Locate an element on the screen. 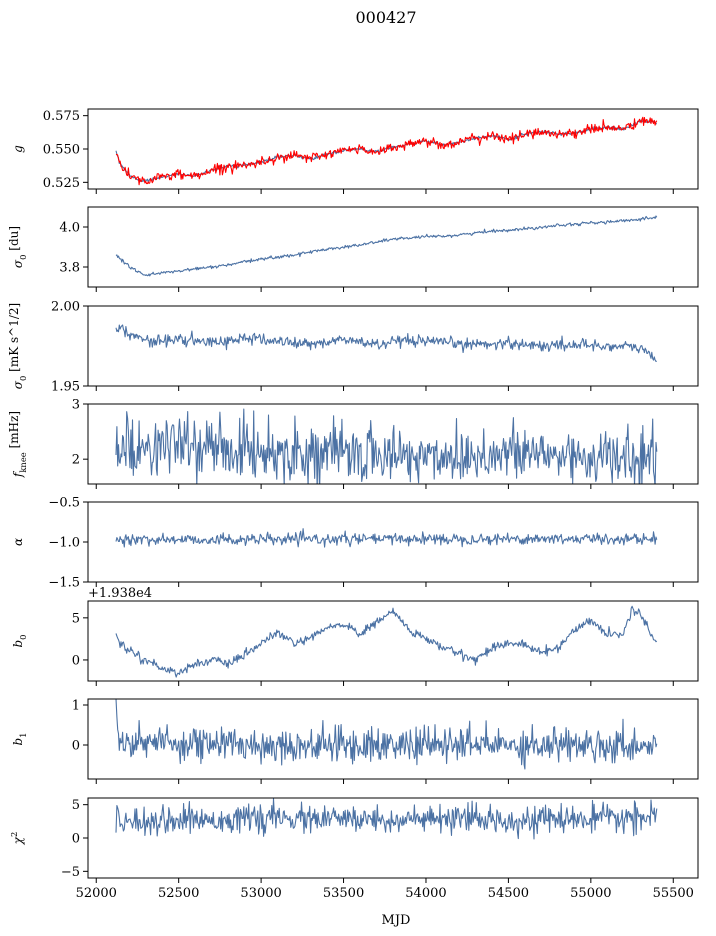 This screenshot has height=936, width=716. panel-6: 0 5 +1.938e4 b0 is located at coordinates (355, 636).